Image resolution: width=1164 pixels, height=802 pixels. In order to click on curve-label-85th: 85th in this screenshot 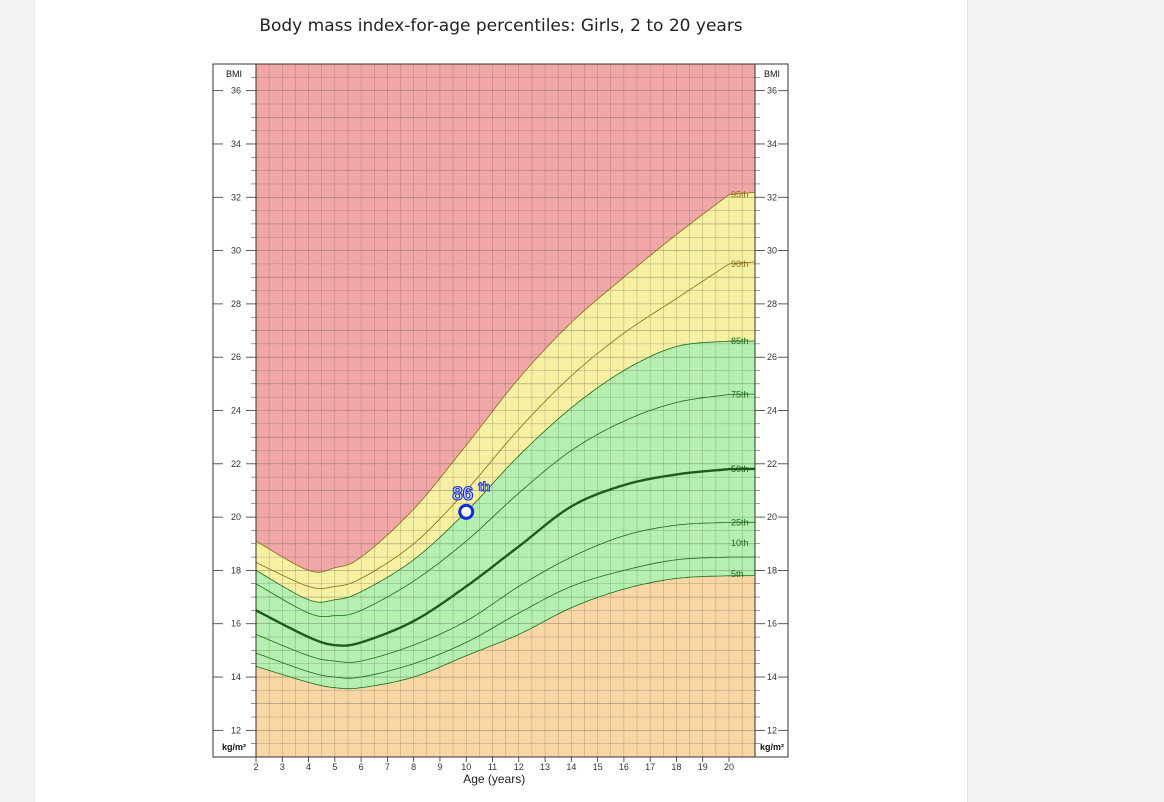, I will do `click(740, 341)`.